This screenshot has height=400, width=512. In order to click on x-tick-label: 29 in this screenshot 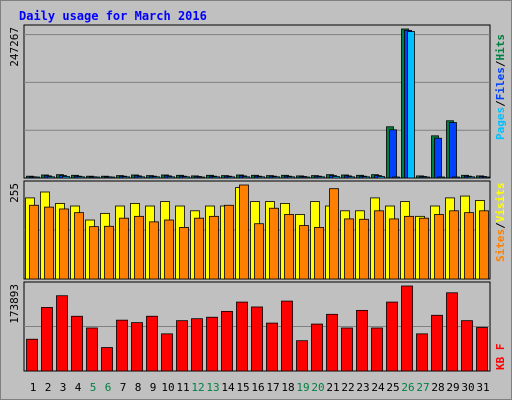, I will do `click(452, 387)`.